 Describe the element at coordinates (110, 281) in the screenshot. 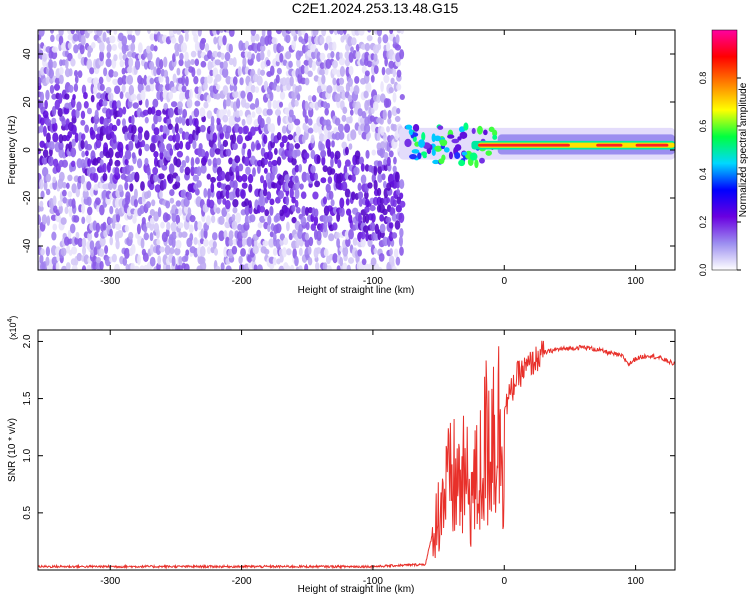

I see `x-tick-label: -300` at that location.